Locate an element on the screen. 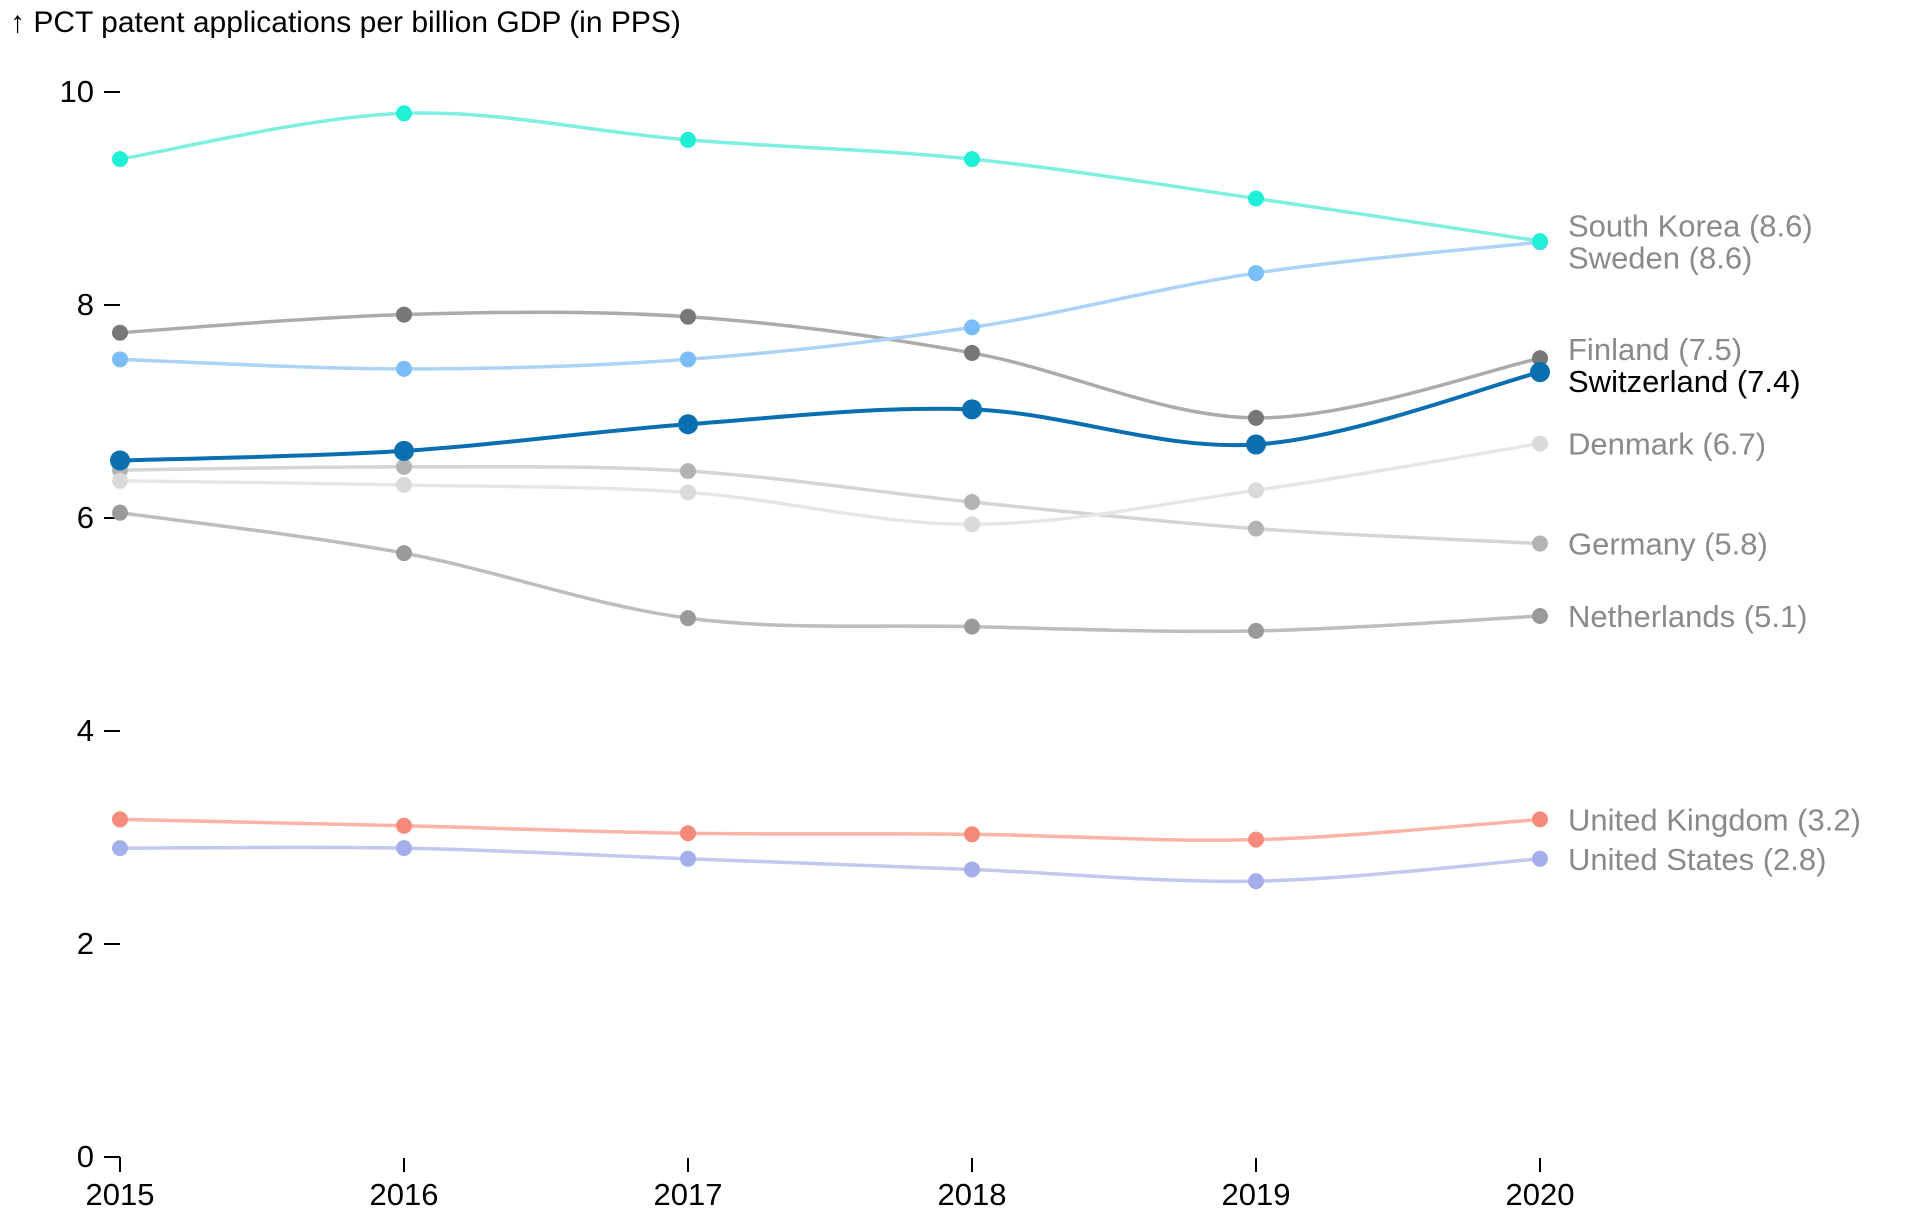 The width and height of the screenshot is (1920, 1230). y-tick-label: 6 is located at coordinates (85, 517).